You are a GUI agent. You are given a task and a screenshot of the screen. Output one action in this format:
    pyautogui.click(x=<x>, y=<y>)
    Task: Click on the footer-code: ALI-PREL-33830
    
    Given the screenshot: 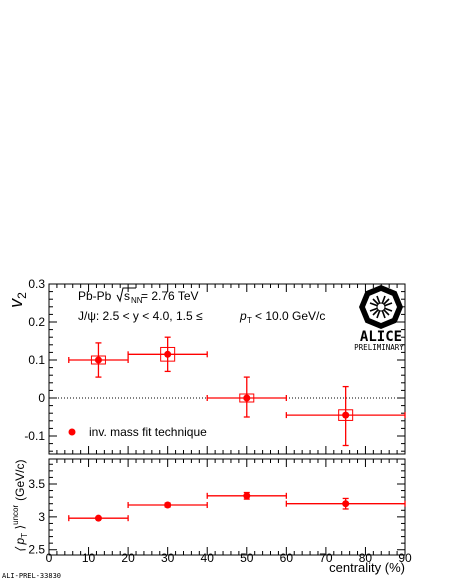 What is the action you would take?
    pyautogui.click(x=31, y=576)
    